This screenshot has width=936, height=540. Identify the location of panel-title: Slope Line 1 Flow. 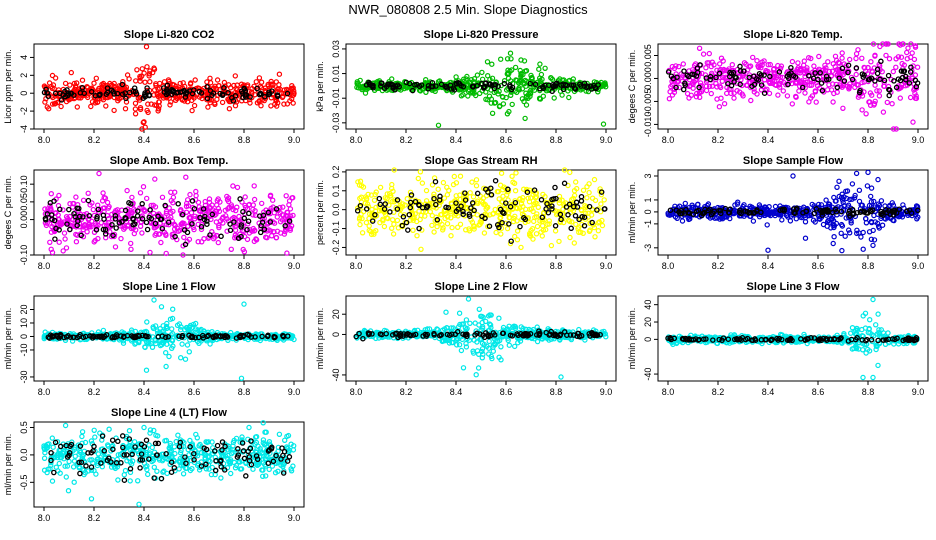
(169, 287).